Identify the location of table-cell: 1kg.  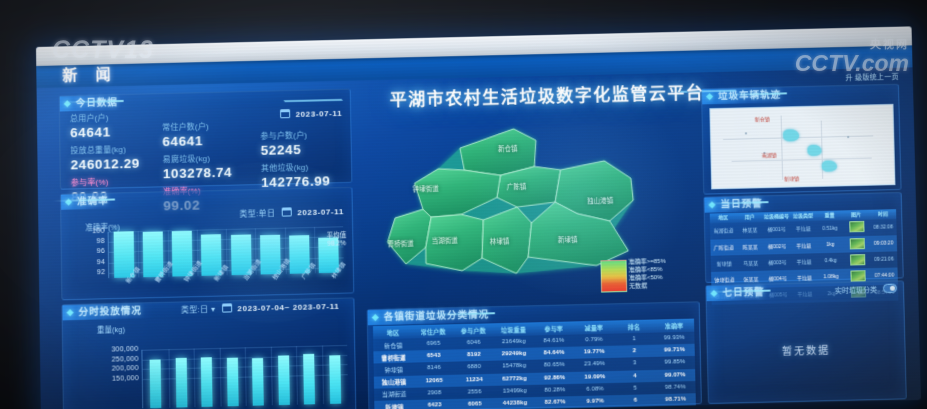
(830, 245).